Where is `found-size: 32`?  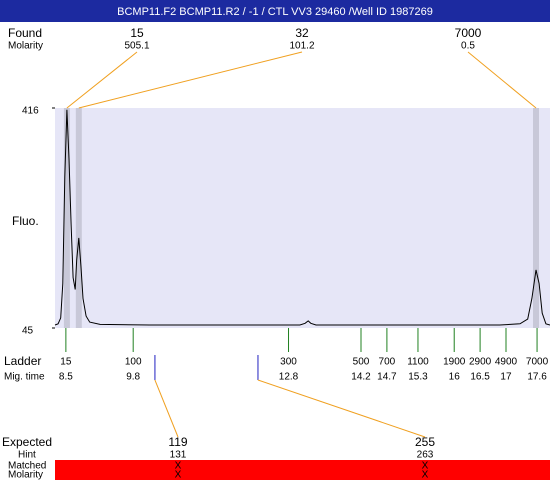 found-size: 32 is located at coordinates (302, 33).